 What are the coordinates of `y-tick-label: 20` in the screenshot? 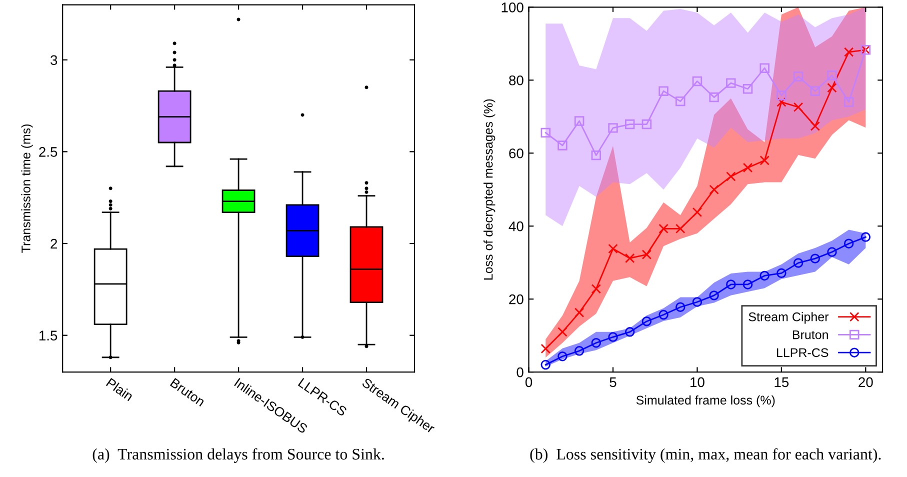 It's located at (516, 299).